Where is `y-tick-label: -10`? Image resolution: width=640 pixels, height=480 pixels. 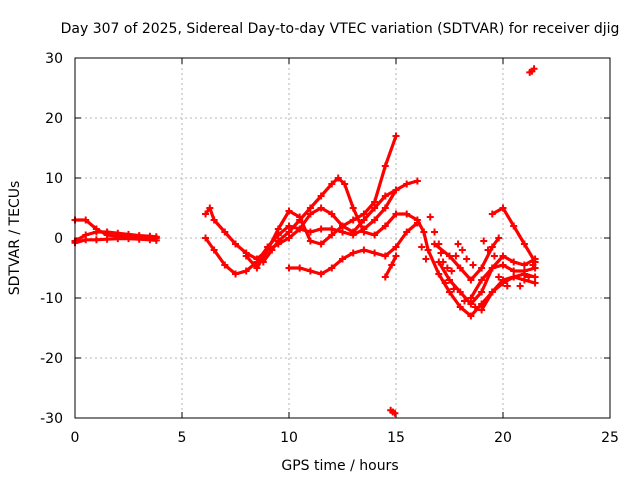
y-tick-label: -10 is located at coordinates (51, 299).